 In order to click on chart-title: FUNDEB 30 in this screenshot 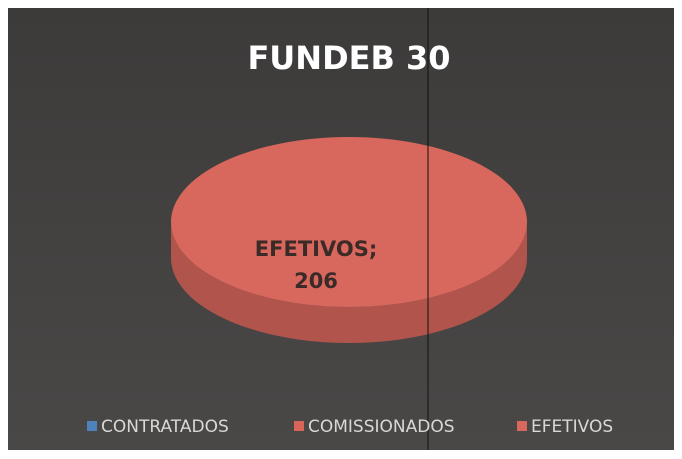, I will do `click(348, 58)`.